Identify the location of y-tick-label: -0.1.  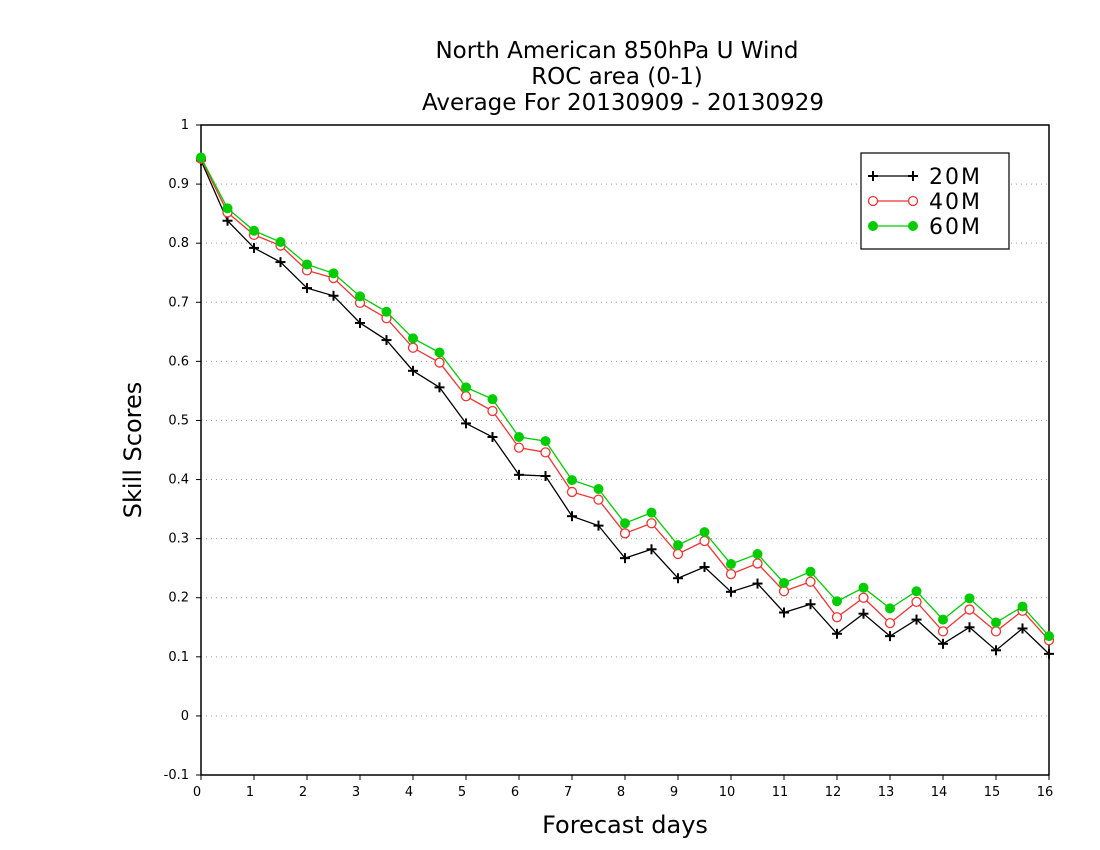
(176, 775).